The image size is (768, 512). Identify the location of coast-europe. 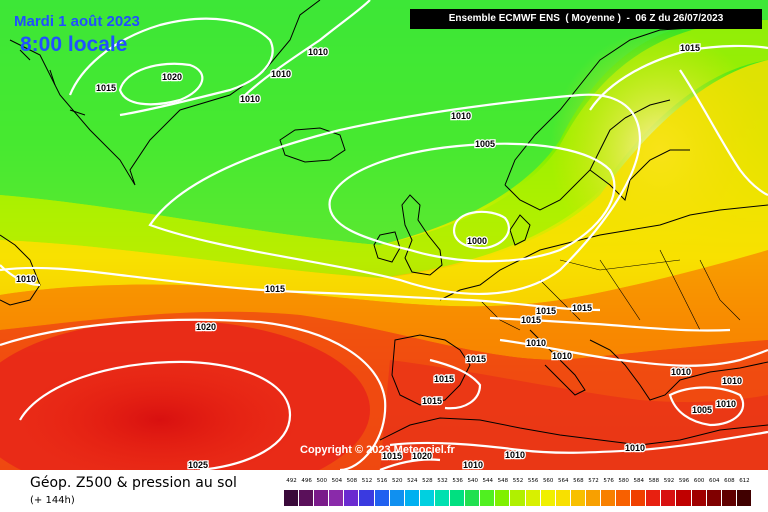
(603, 252).